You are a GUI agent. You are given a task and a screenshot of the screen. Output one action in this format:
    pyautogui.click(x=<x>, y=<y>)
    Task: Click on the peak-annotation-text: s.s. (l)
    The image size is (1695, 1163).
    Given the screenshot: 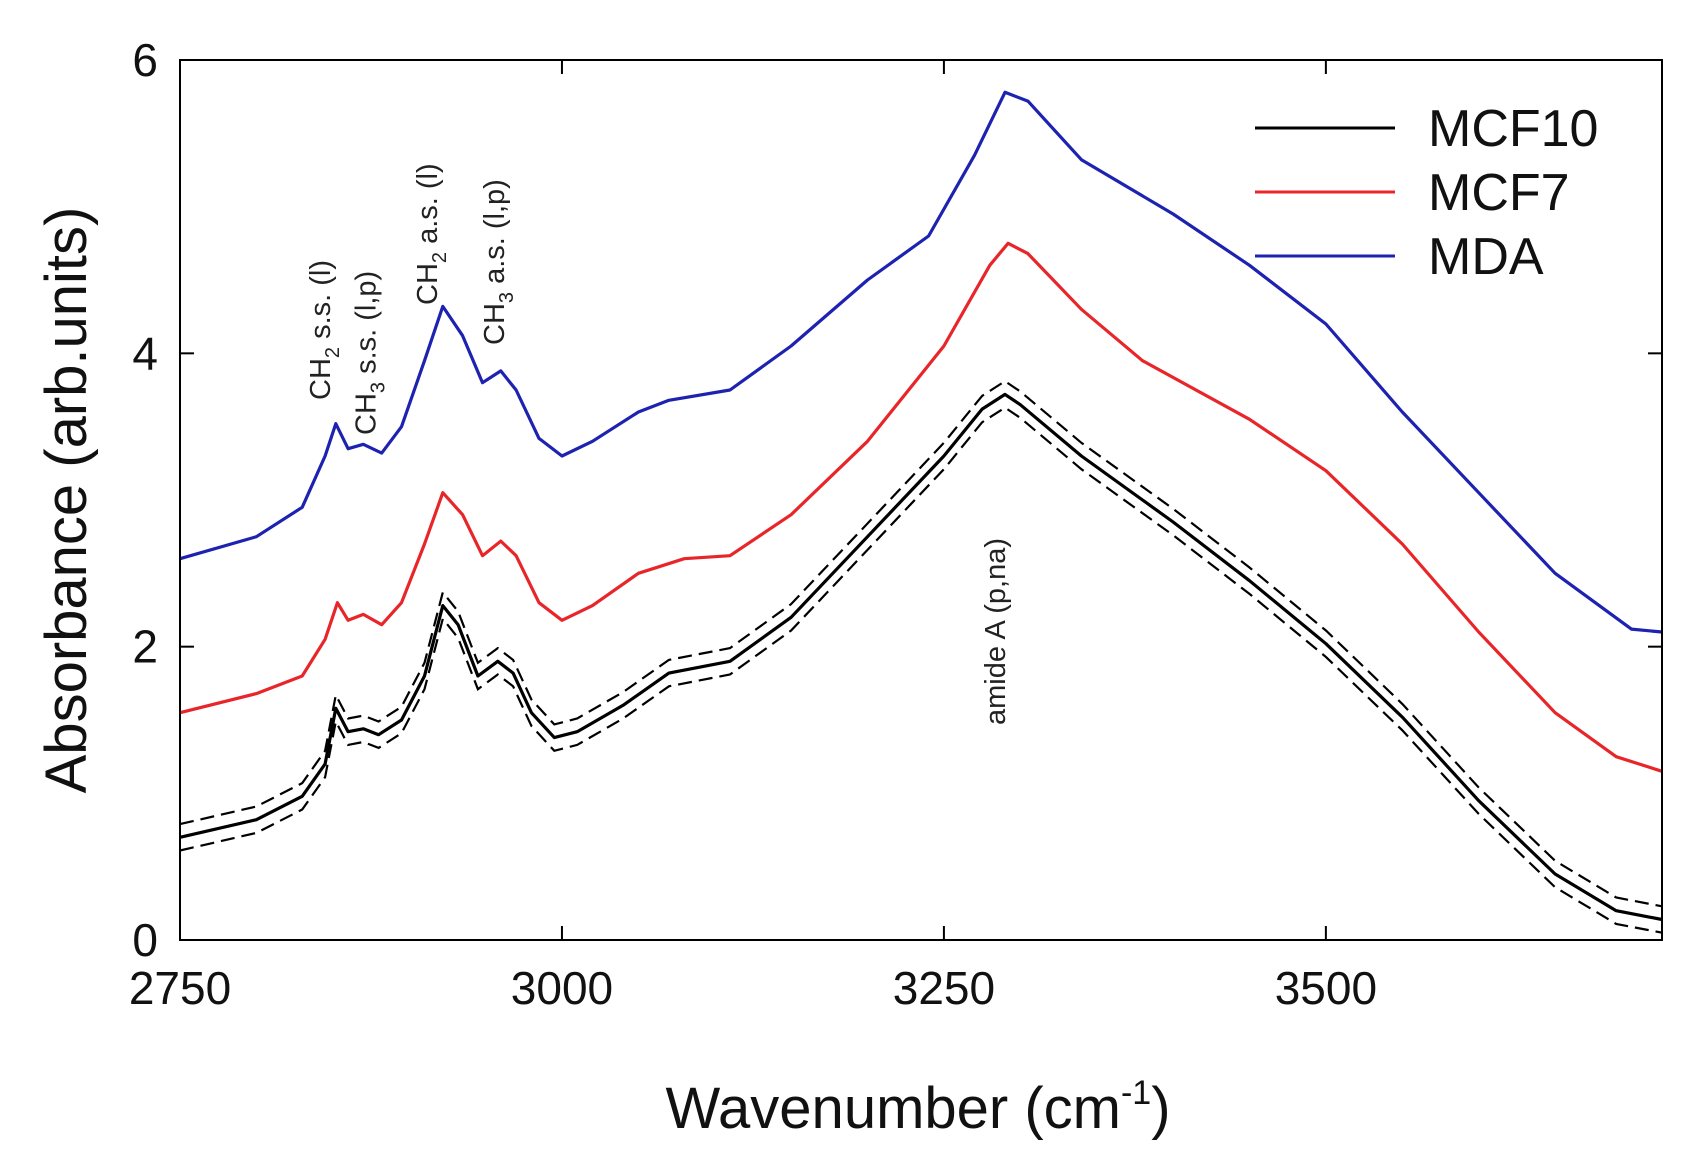 What is the action you would take?
    pyautogui.click(x=321, y=303)
    